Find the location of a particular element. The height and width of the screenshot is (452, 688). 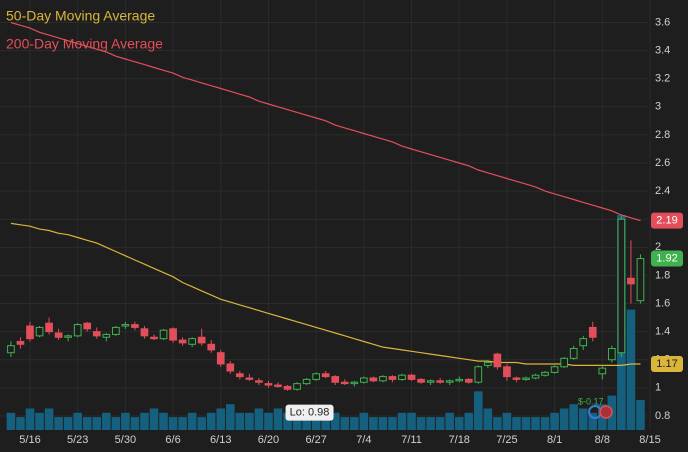

y-tick-label: 3.2 is located at coordinates (662, 79).